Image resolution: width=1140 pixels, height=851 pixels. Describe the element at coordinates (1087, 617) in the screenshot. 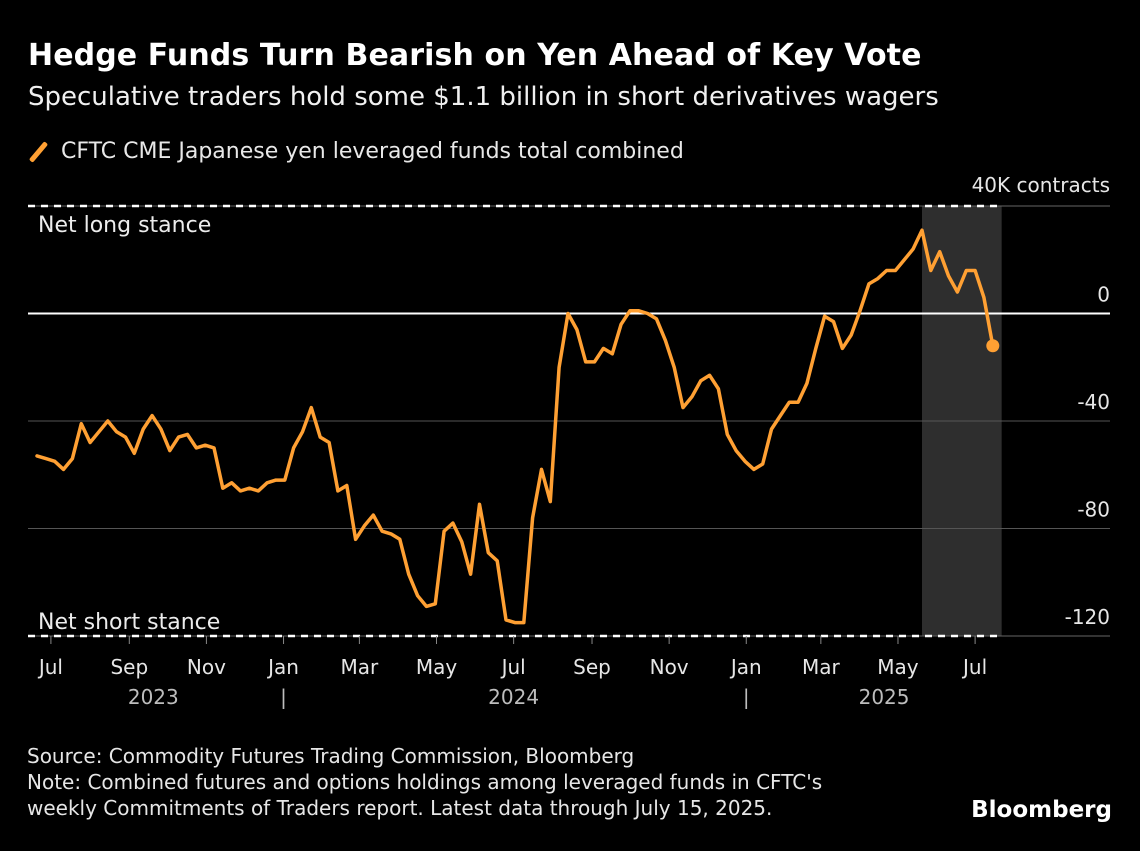

I see `y-tick-label: -120` at that location.